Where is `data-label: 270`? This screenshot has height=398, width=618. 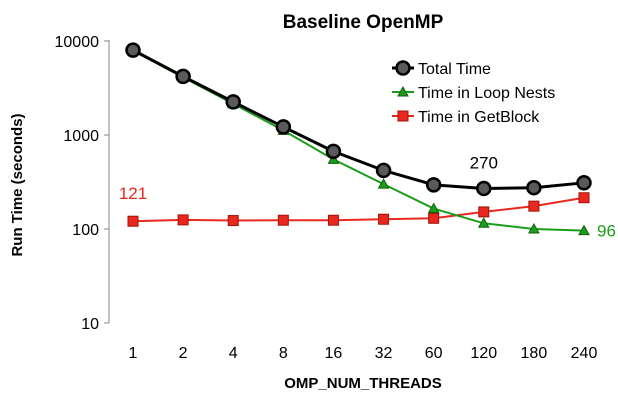
data-label: 270 is located at coordinates (484, 162).